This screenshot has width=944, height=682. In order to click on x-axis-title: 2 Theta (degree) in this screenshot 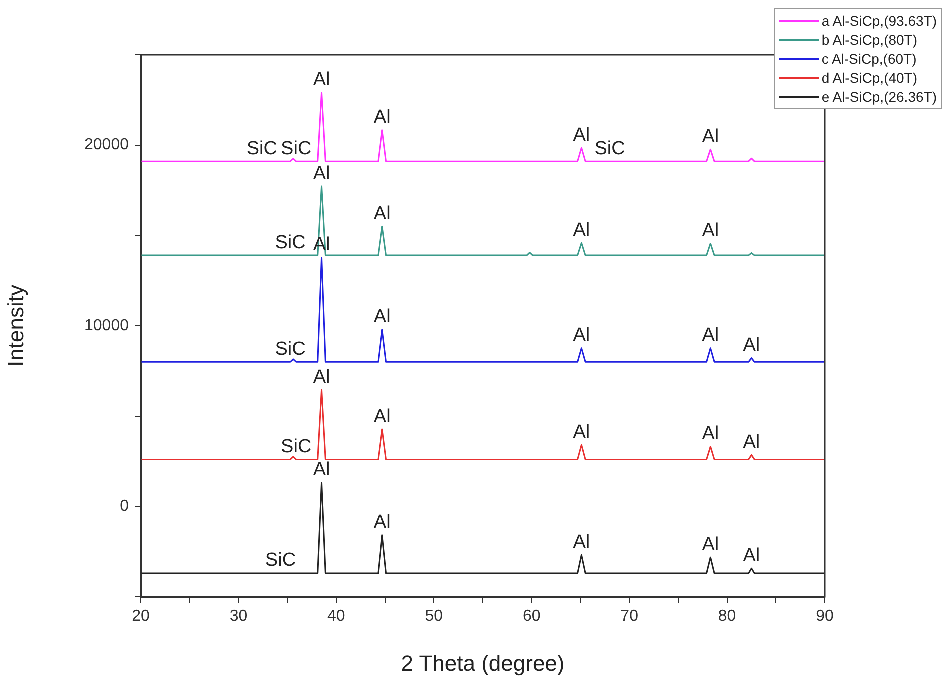, I will do `click(483, 663)`.